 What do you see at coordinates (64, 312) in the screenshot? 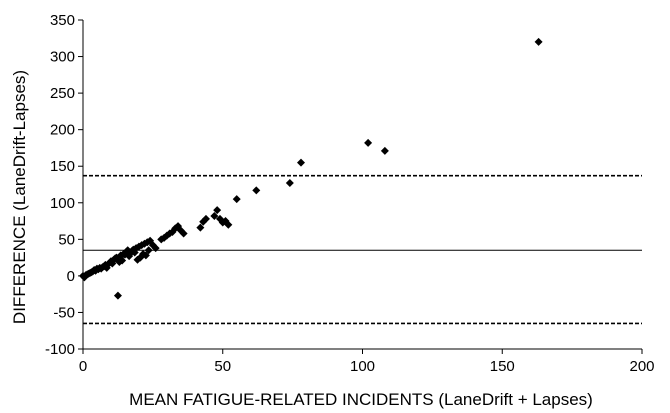
I see `y-tick-label-1: -50` at bounding box center [64, 312].